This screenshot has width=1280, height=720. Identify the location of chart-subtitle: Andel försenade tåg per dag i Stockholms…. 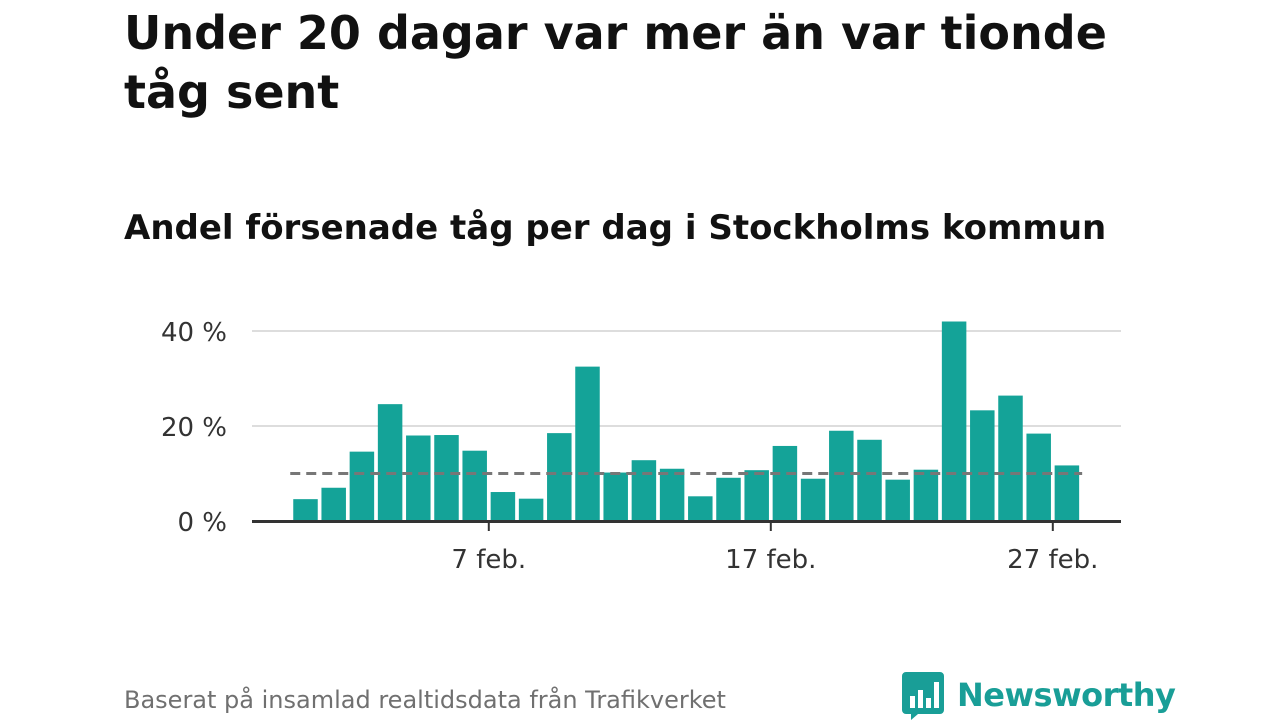
(615, 228).